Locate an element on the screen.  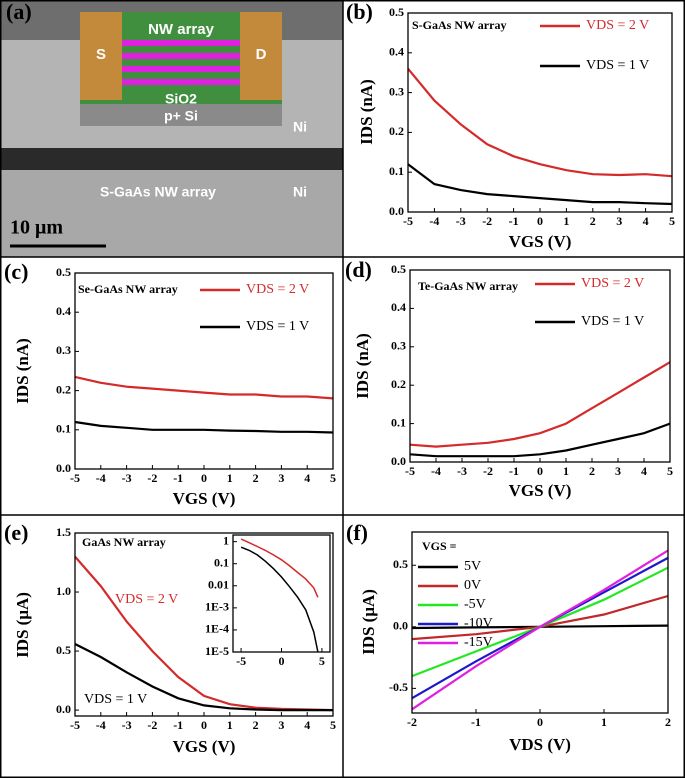
legend-label: -10V is located at coordinates (478, 623).